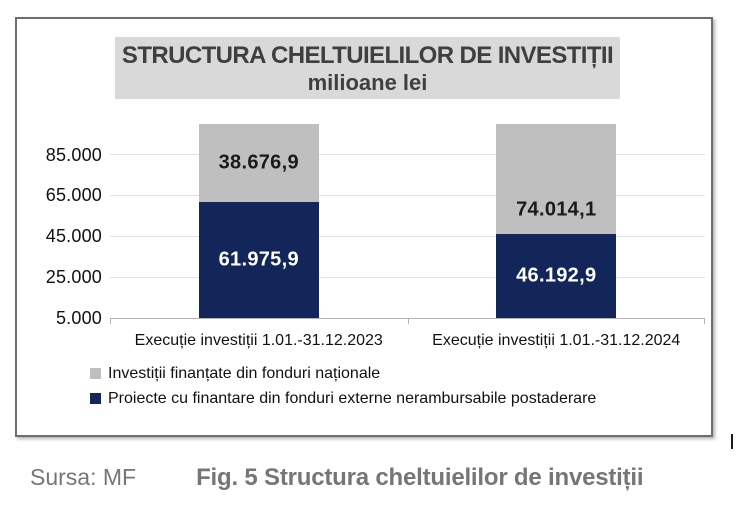 This screenshot has width=749, height=512. What do you see at coordinates (73, 195) in the screenshot?
I see `y-axis-tick-label: 65.000` at bounding box center [73, 195].